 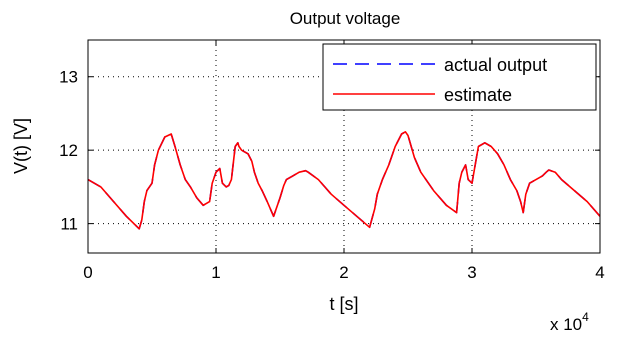 I want to click on y-tick-label: 12, so click(x=68, y=150).